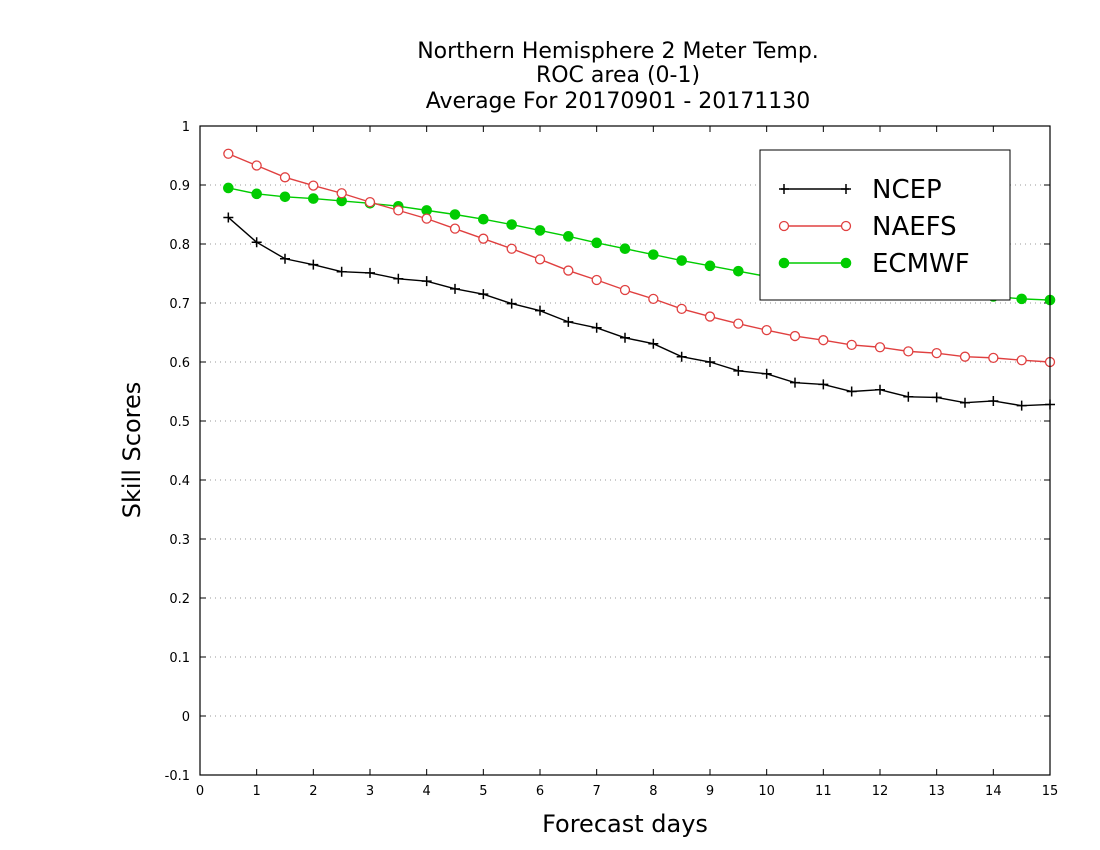  Describe the element at coordinates (907, 190) in the screenshot. I see `legend-label-ncep: NCEP` at that location.